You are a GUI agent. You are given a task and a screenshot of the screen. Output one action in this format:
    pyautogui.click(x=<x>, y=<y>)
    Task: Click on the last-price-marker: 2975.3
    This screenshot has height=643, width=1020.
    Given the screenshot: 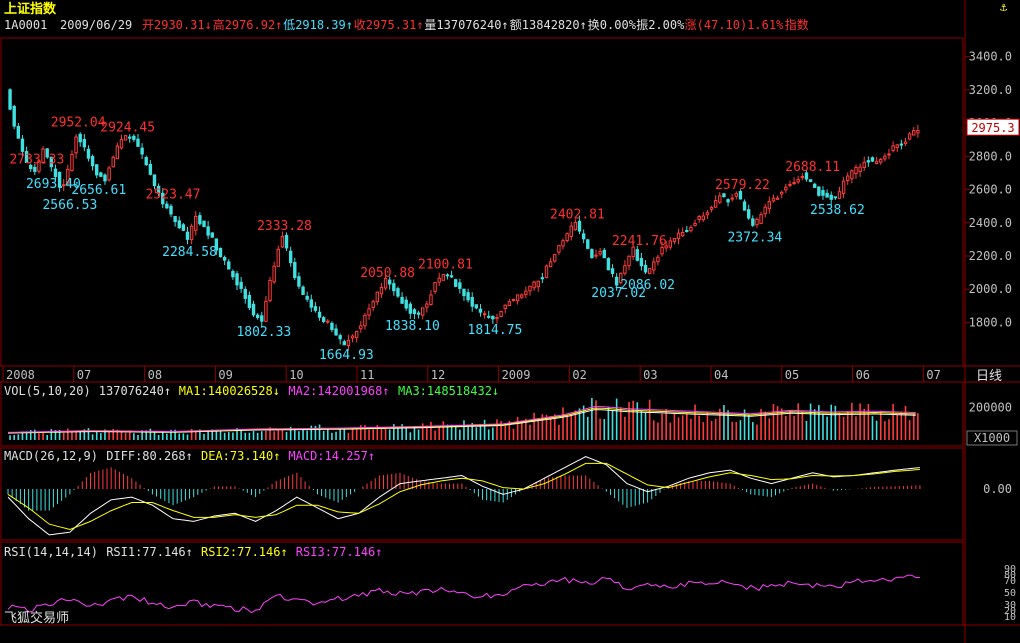 What is the action you would take?
    pyautogui.click(x=993, y=127)
    